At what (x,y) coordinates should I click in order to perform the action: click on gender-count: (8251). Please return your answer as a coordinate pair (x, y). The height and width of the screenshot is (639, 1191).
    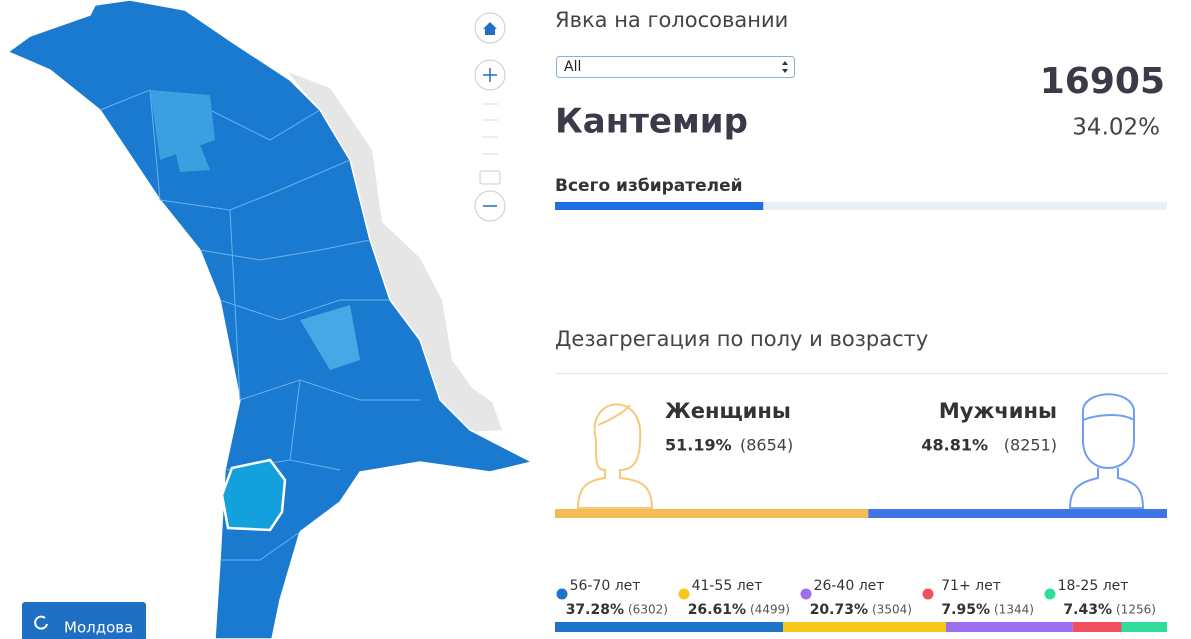
    Looking at the image, I should click on (1030, 445).